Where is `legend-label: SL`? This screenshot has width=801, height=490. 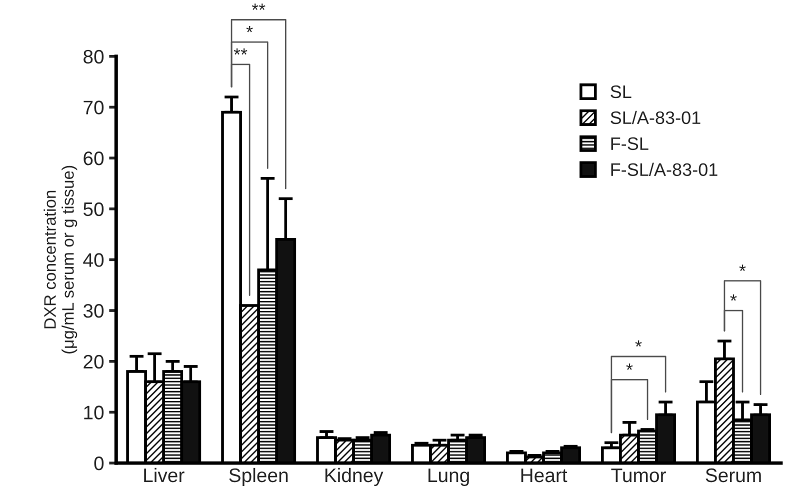 legend-label: SL is located at coordinates (621, 91).